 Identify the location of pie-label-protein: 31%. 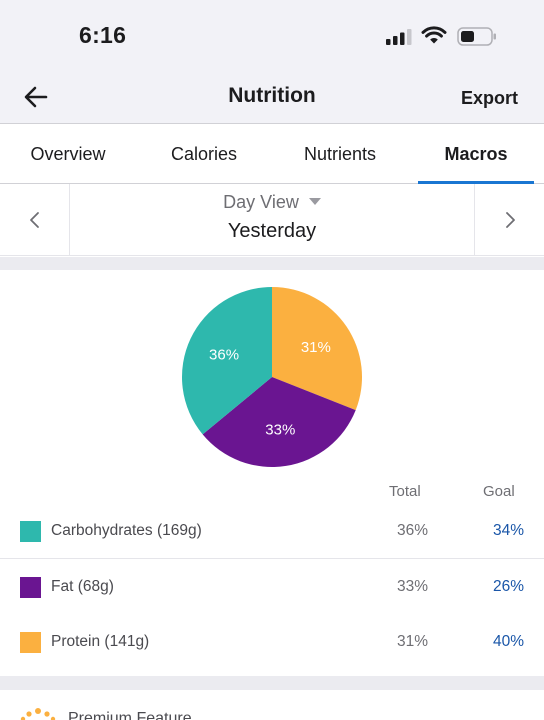
(316, 347).